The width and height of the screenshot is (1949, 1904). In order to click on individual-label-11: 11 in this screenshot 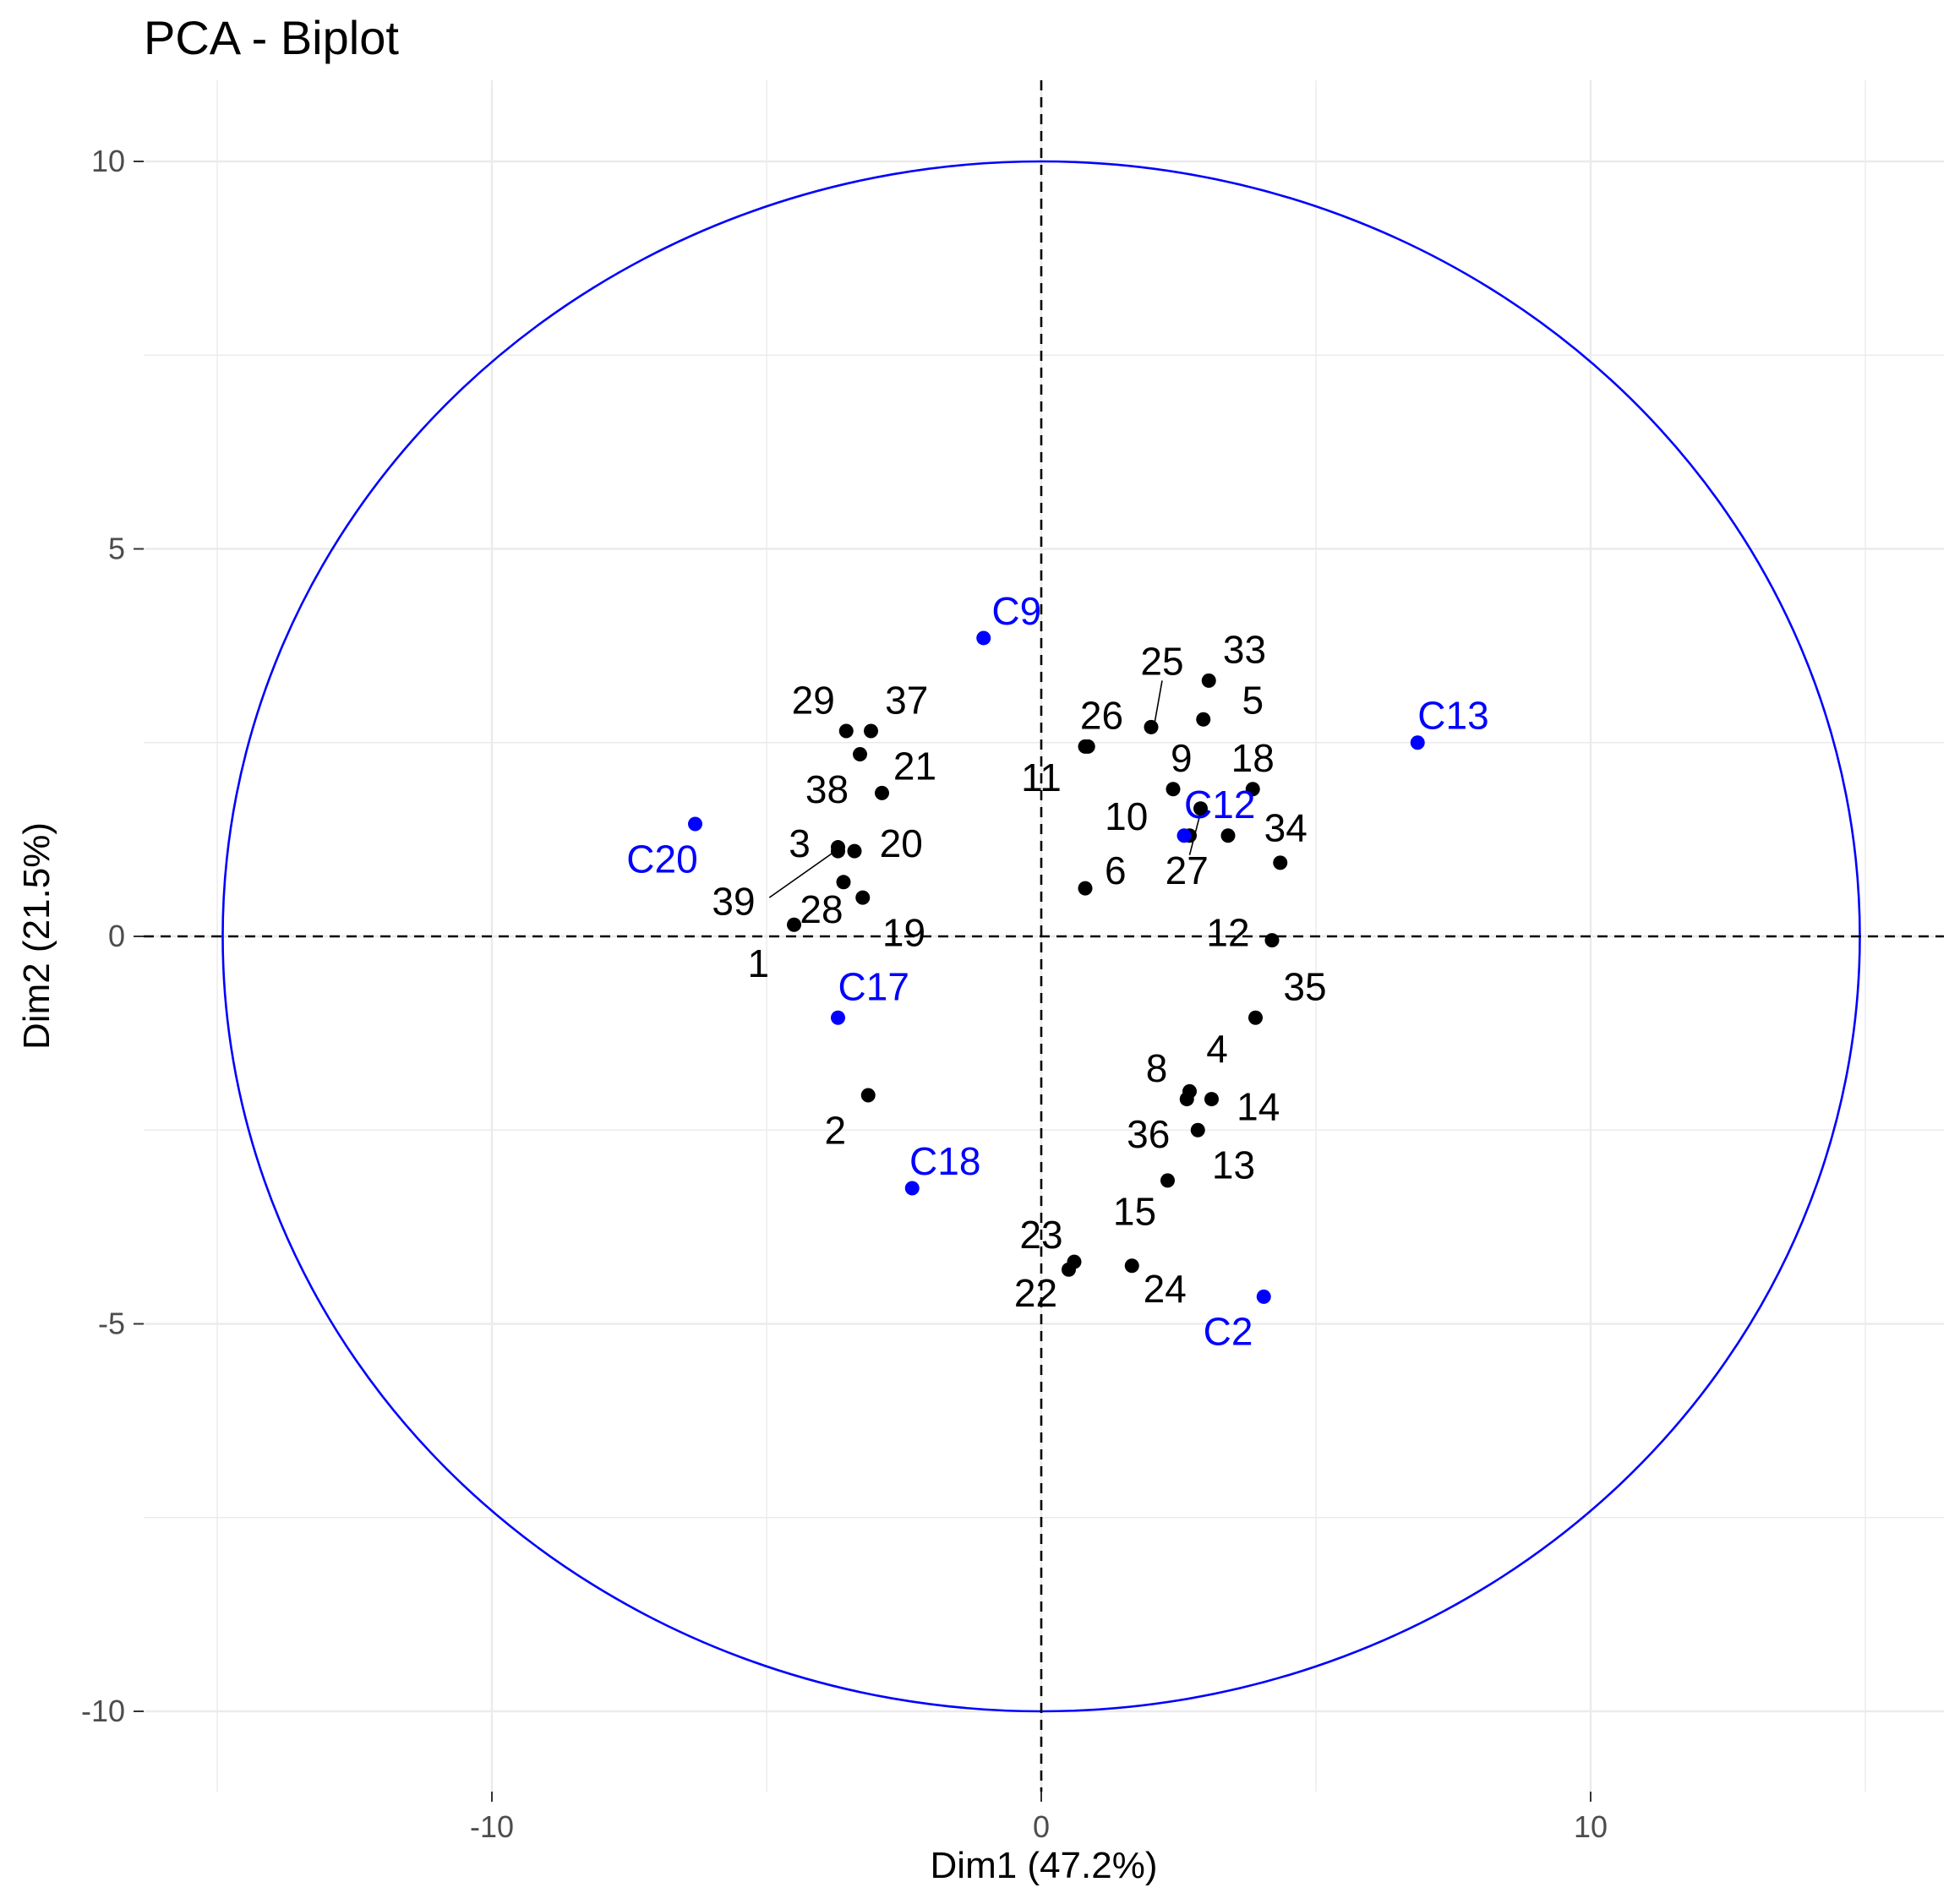, I will do `click(1041, 777)`.